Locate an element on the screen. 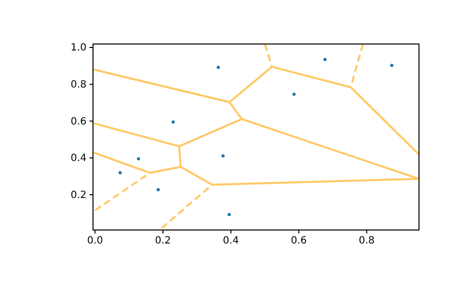  y-tick-label: 0.6 is located at coordinates (78, 122).